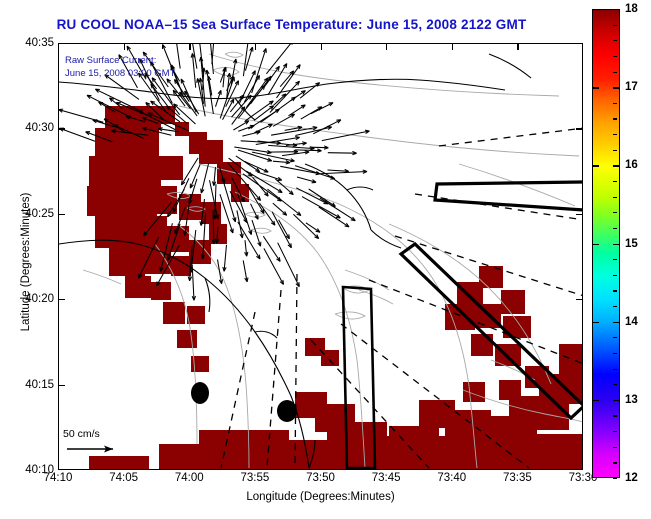  What do you see at coordinates (81, 434) in the screenshot?
I see `vector-scale-label: 50 cm/s` at bounding box center [81, 434].